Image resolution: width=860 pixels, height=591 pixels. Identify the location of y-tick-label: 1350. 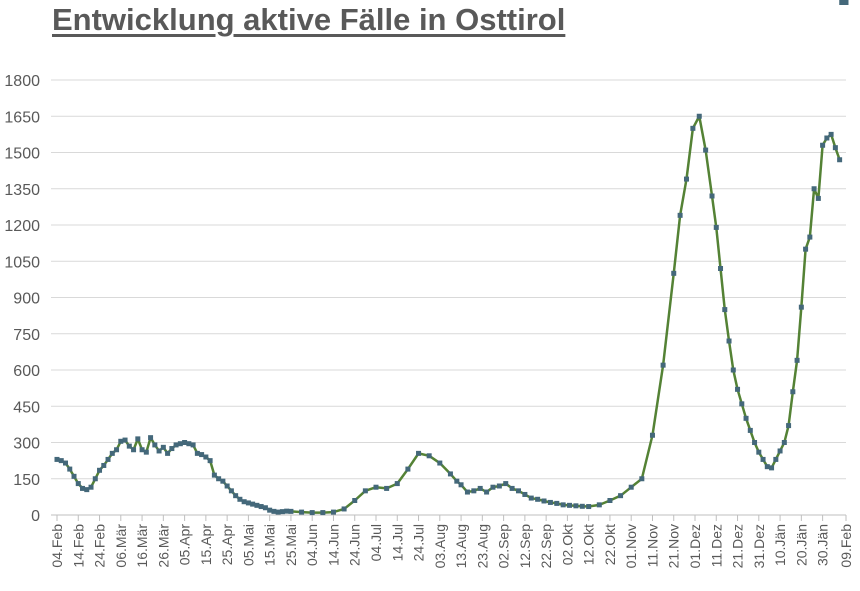
(22, 190).